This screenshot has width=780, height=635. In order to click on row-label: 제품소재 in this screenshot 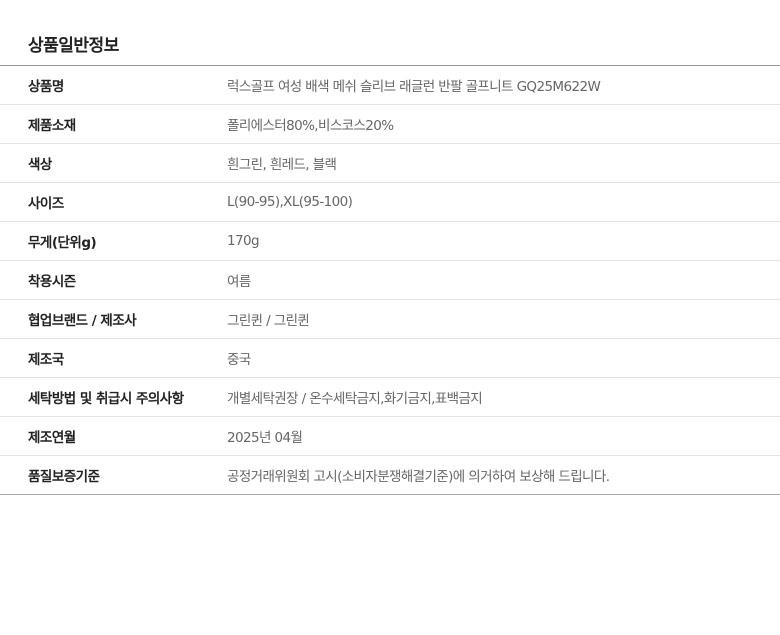, I will do `click(52, 126)`.